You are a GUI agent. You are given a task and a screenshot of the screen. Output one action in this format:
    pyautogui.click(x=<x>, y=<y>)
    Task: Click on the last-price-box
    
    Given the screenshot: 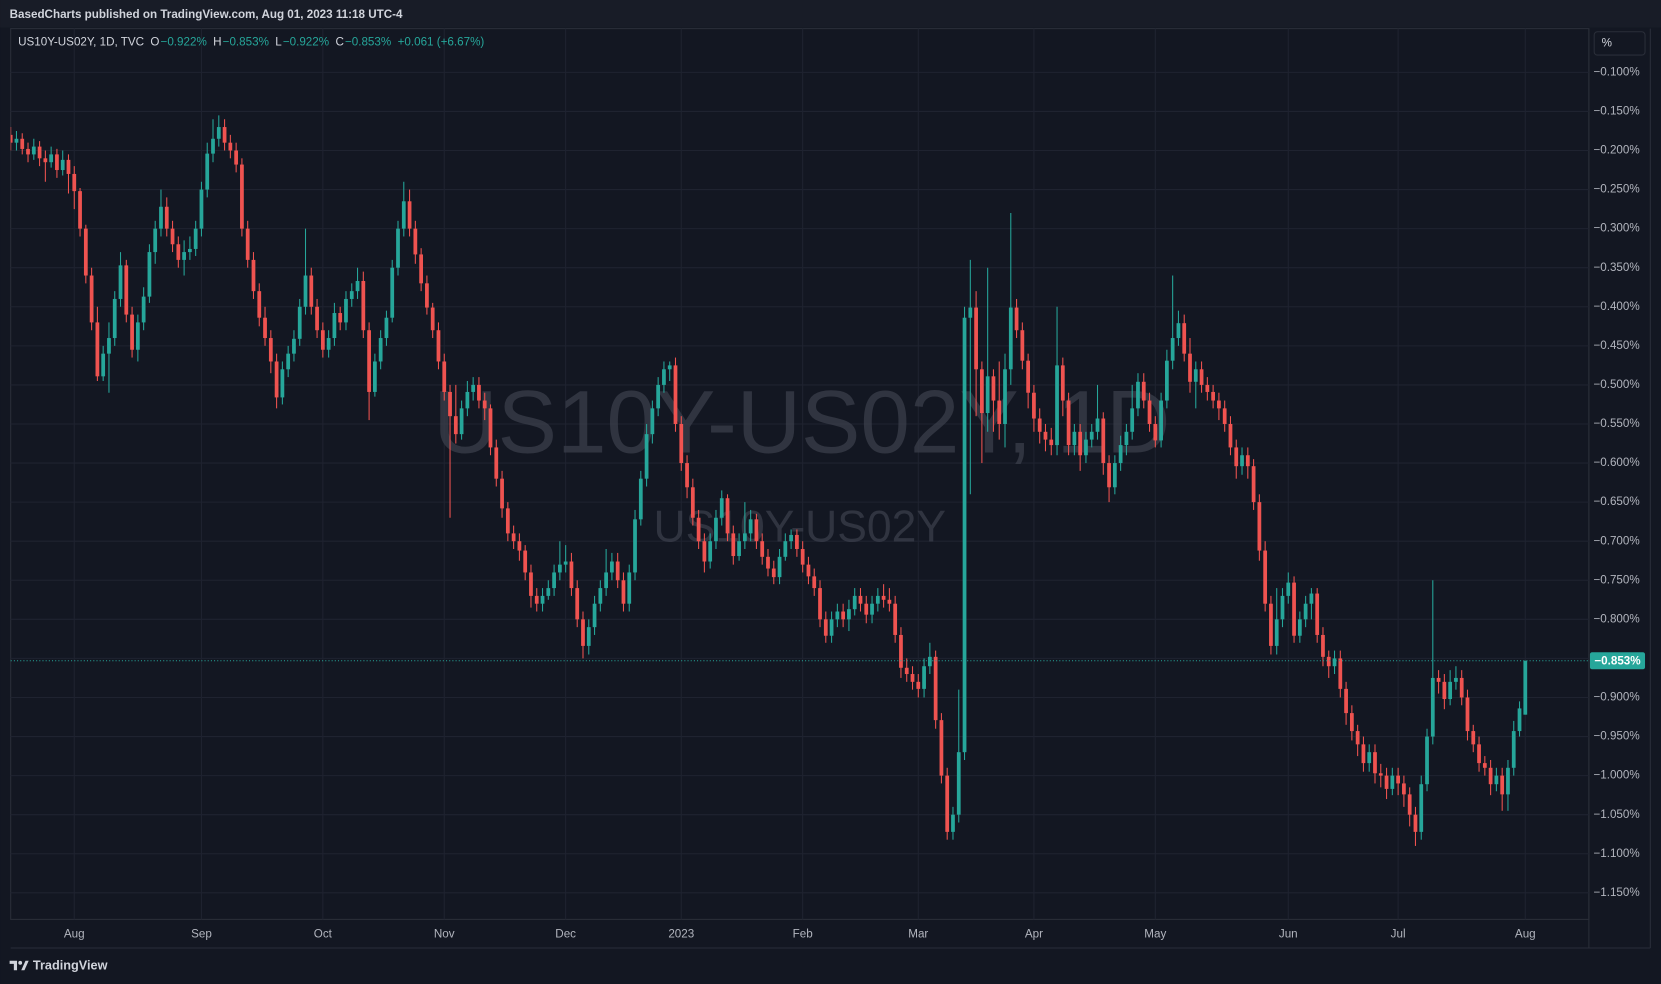 What is the action you would take?
    pyautogui.click(x=1617, y=661)
    